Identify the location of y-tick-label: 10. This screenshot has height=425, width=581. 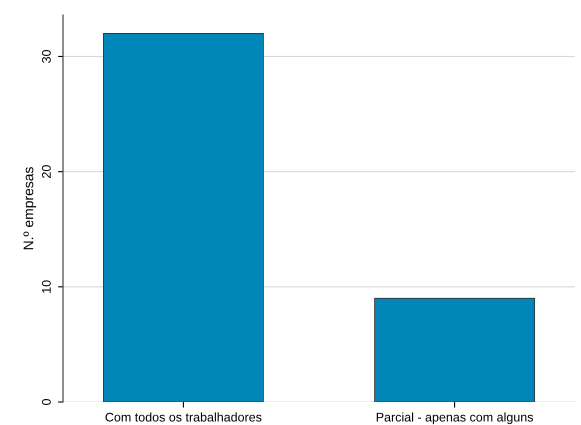
(46, 286).